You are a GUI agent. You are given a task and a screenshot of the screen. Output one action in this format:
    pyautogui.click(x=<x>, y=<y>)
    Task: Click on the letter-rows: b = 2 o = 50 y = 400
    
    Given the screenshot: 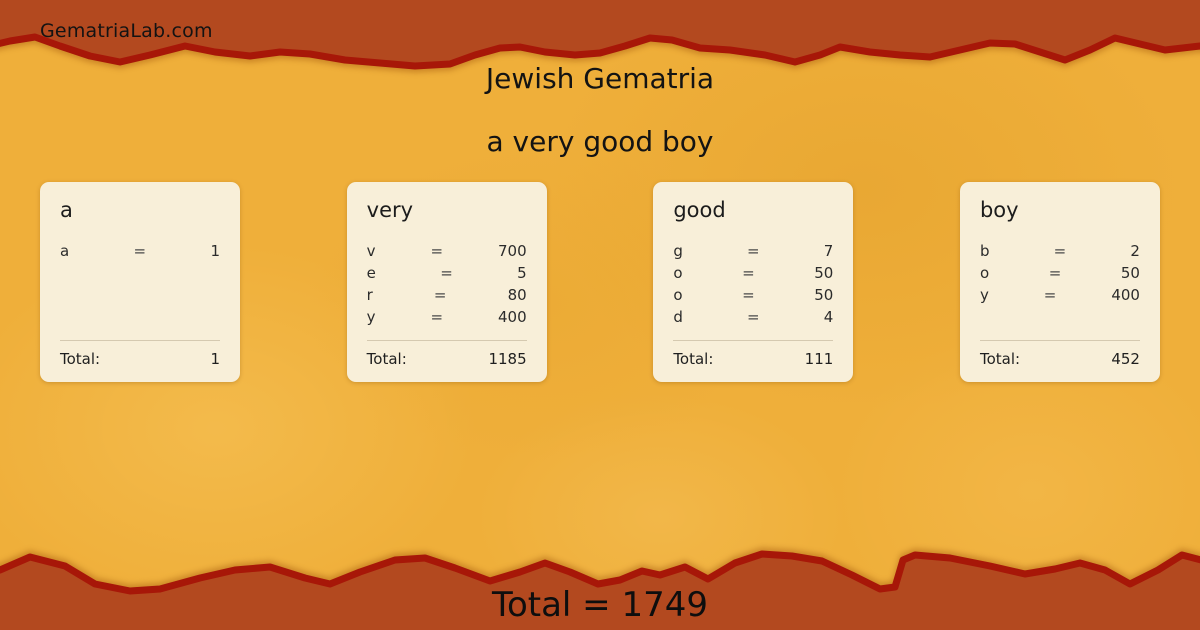 What is the action you would take?
    pyautogui.click(x=1060, y=273)
    